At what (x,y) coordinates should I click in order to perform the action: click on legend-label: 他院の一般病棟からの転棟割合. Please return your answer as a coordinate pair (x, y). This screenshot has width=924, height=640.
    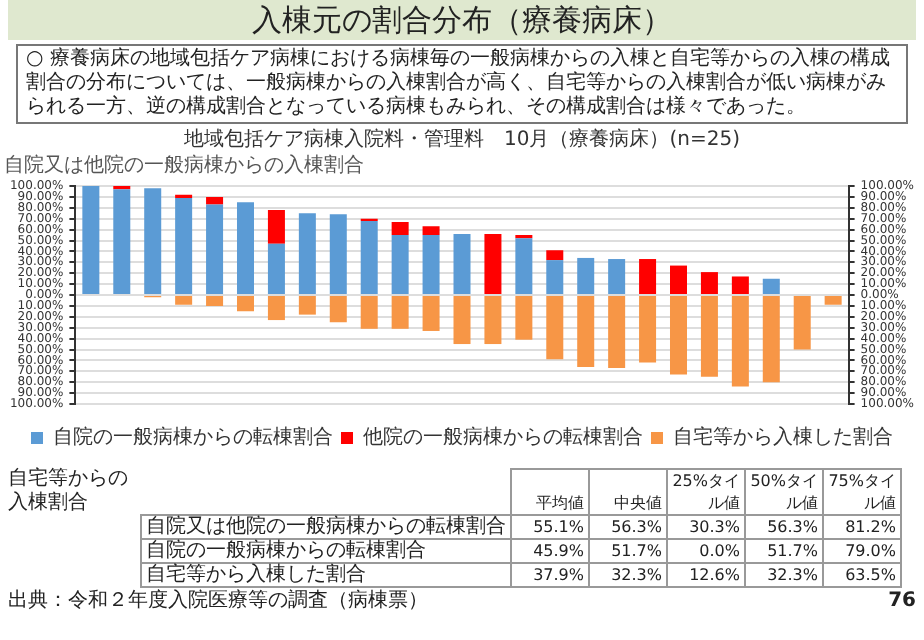
    Looking at the image, I should click on (503, 437).